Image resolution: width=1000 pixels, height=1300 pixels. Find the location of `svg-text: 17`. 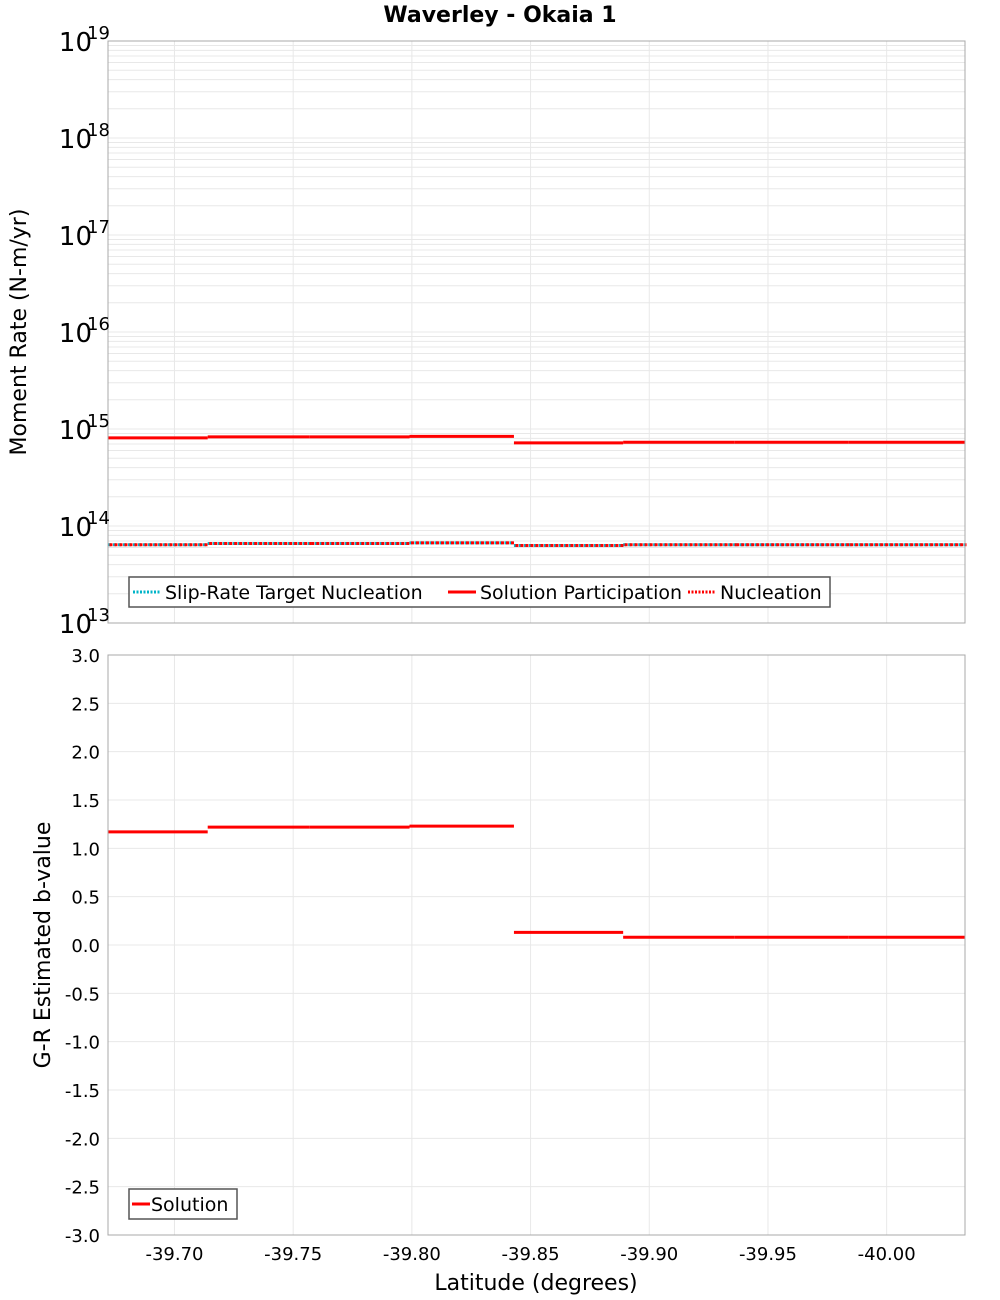

svg-text: 17 is located at coordinates (98, 227).